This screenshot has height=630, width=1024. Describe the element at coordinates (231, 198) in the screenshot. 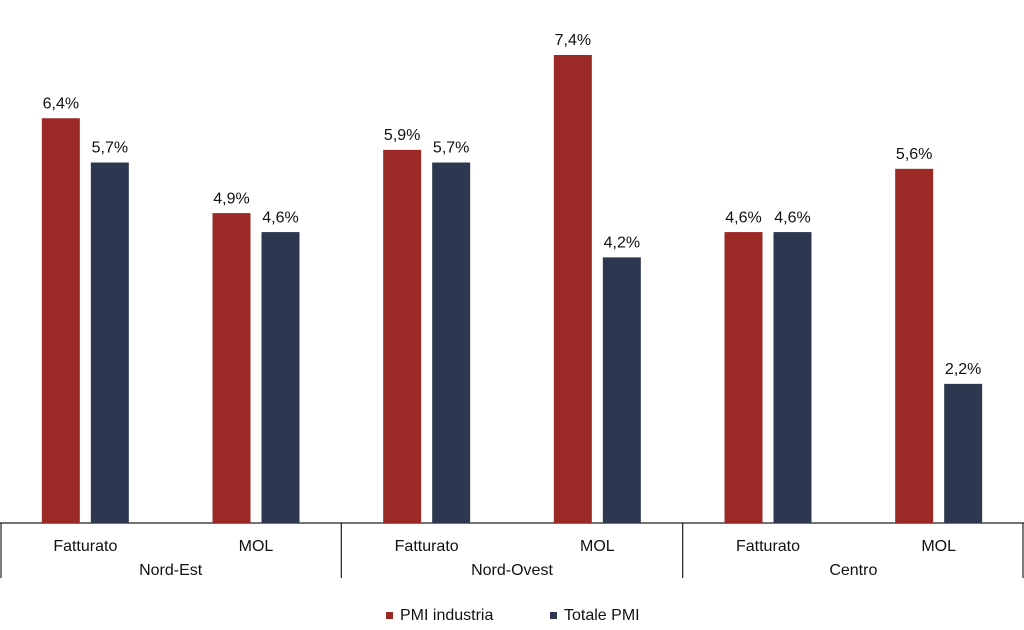

I see `value-label: 4,9%` at that location.